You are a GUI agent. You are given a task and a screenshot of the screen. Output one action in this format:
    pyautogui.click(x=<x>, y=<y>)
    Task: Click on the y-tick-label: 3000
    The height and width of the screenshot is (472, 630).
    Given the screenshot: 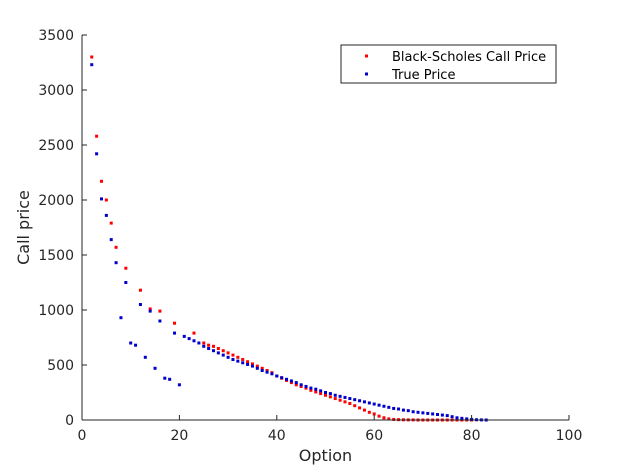 What is the action you would take?
    pyautogui.click(x=56, y=91)
    